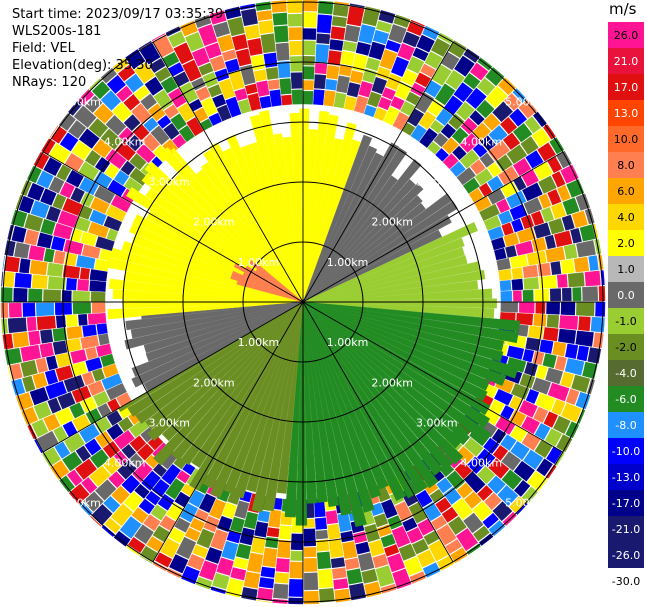 Image resolution: width=647 pixels, height=607 pixels. Describe the element at coordinates (626, 217) in the screenshot. I see `colorbar-tick-label: 4.0` at that location.